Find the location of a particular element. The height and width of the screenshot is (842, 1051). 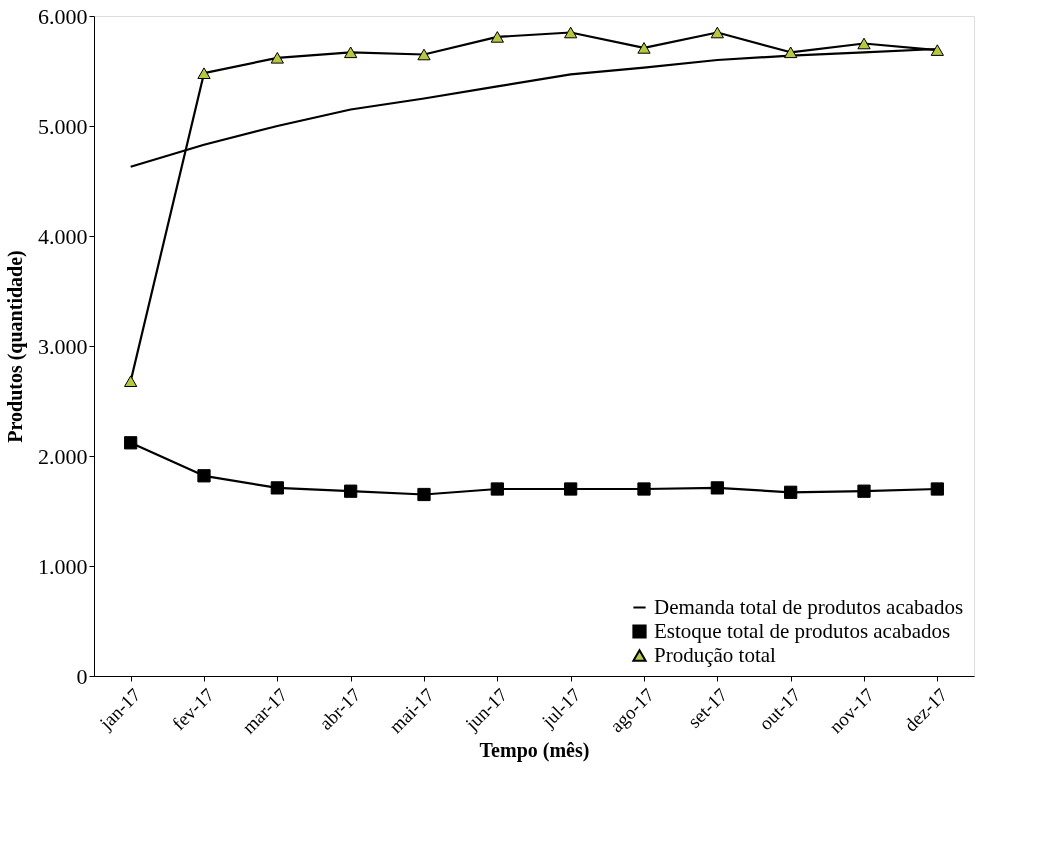

y-tick-label: 5.000 is located at coordinates (63, 126).